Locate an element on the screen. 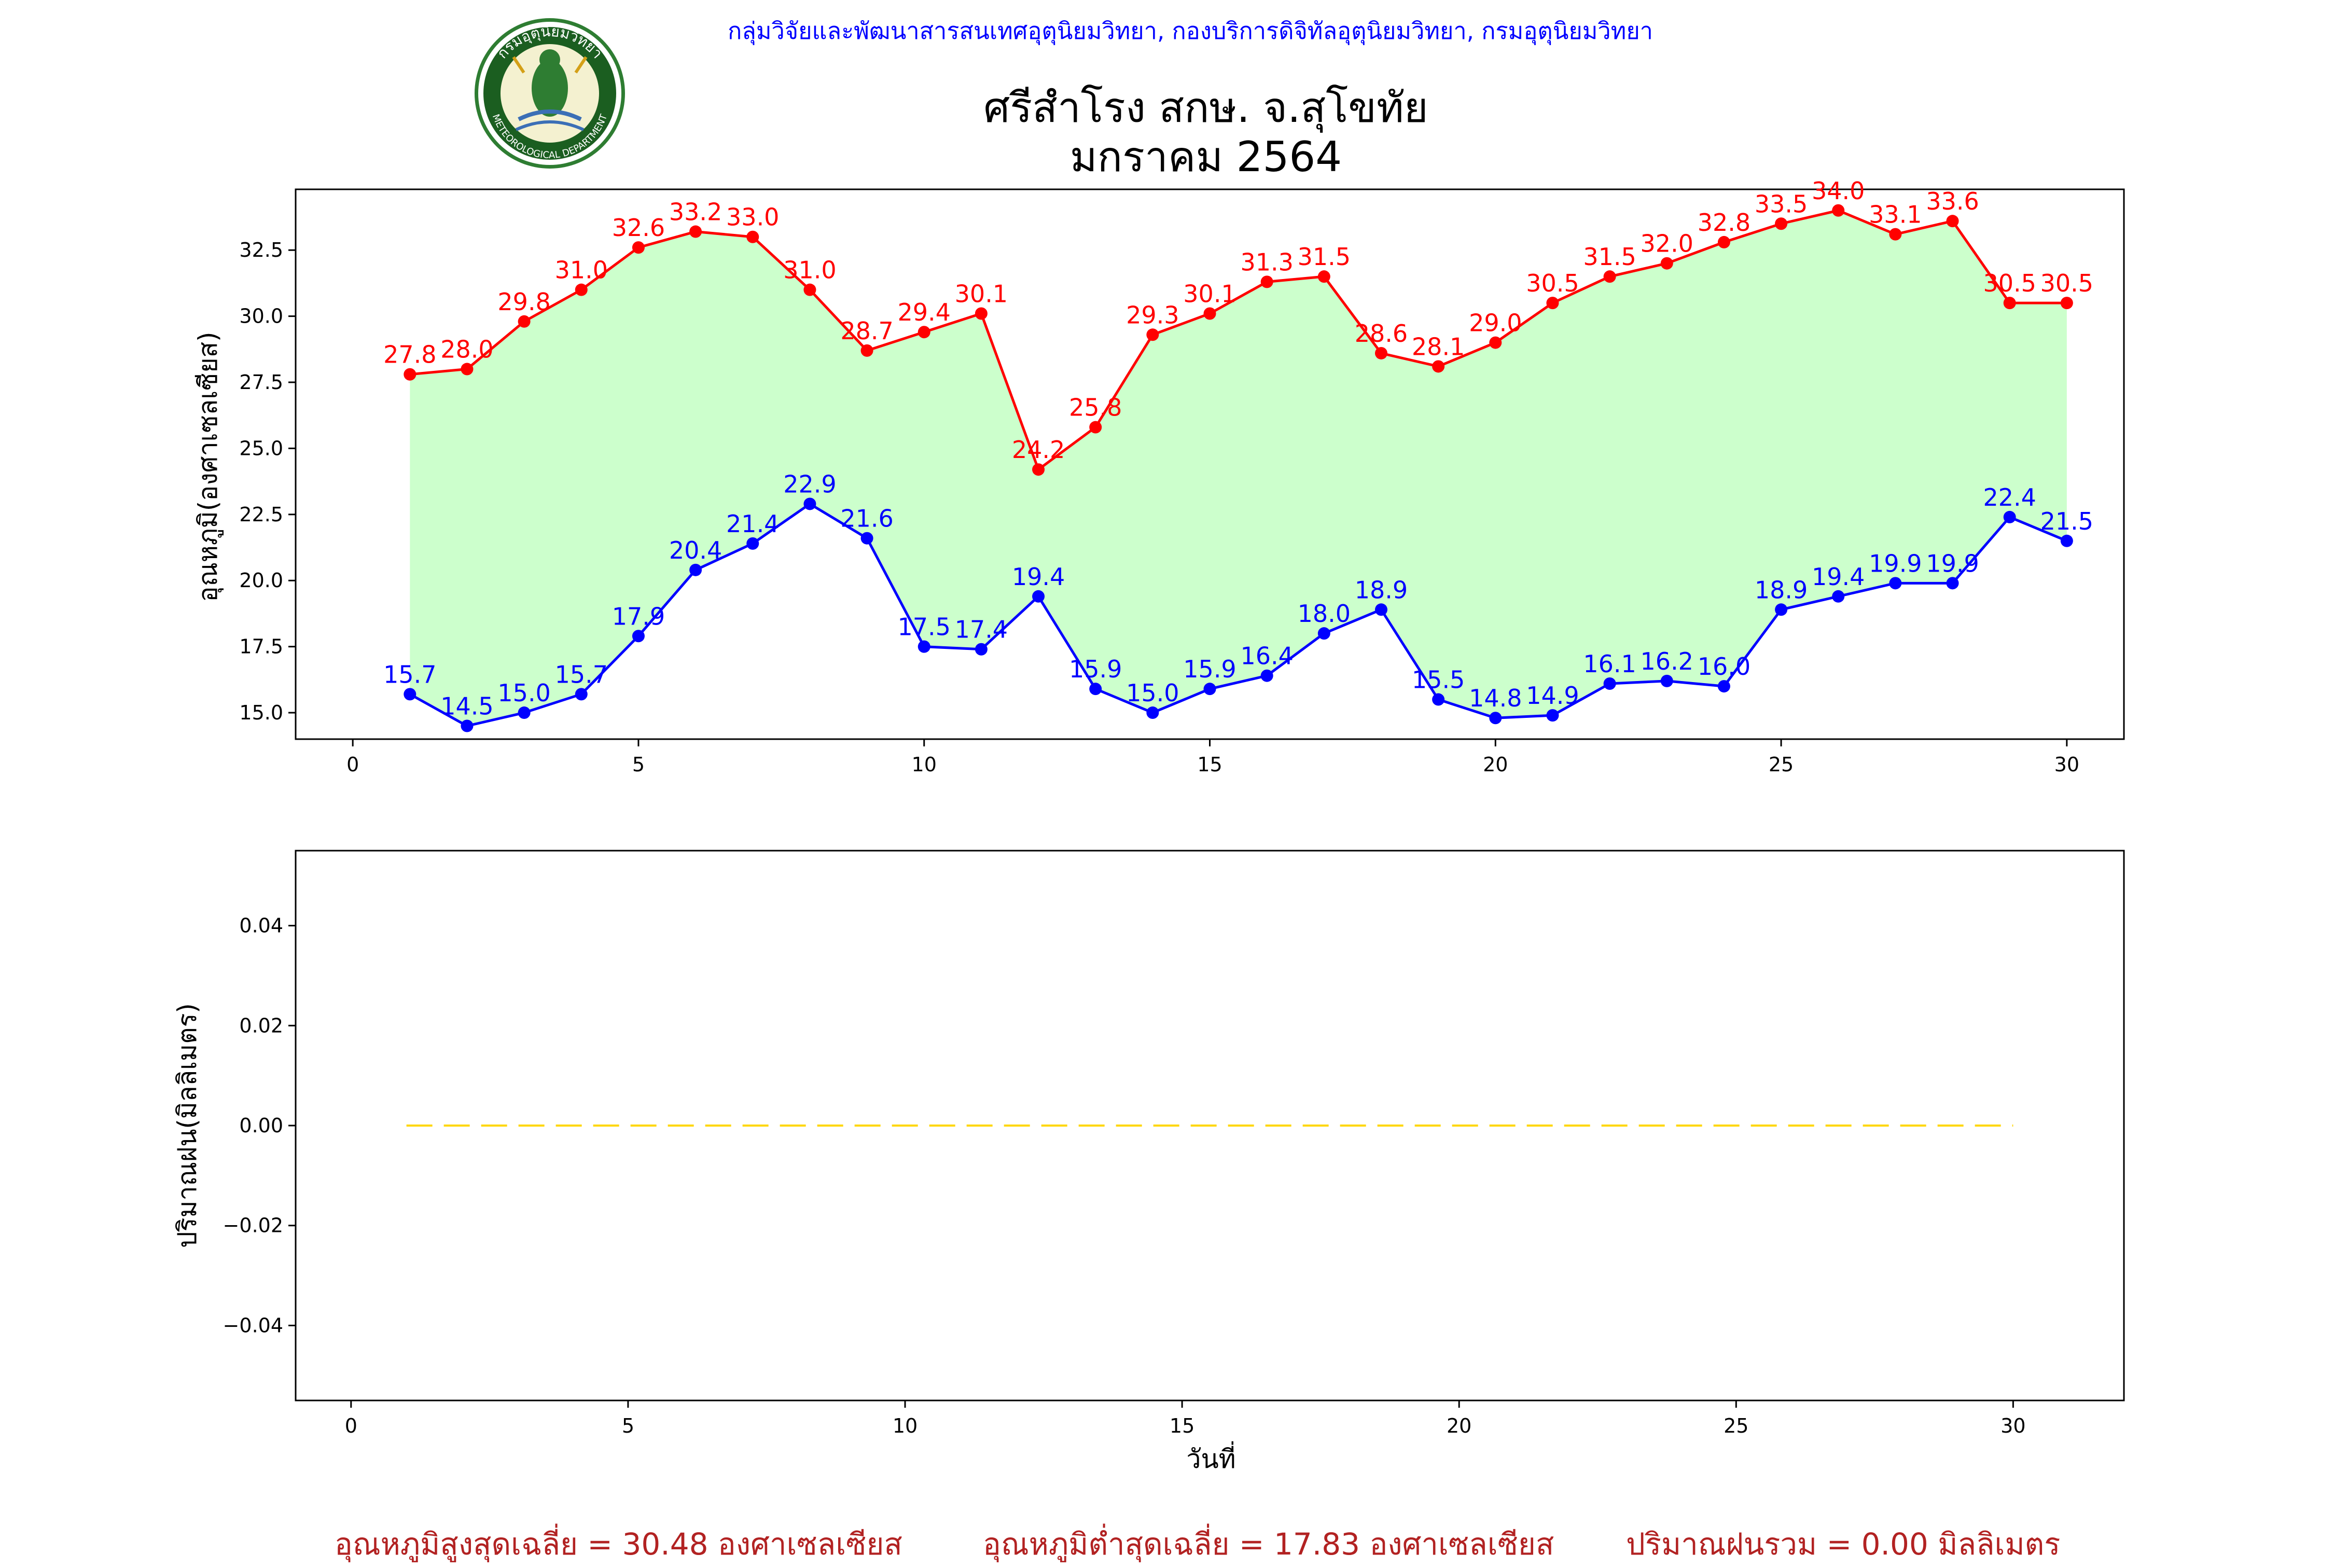 The height and width of the screenshot is (1568, 2334). data-label-min: 16.4 is located at coordinates (1267, 656).